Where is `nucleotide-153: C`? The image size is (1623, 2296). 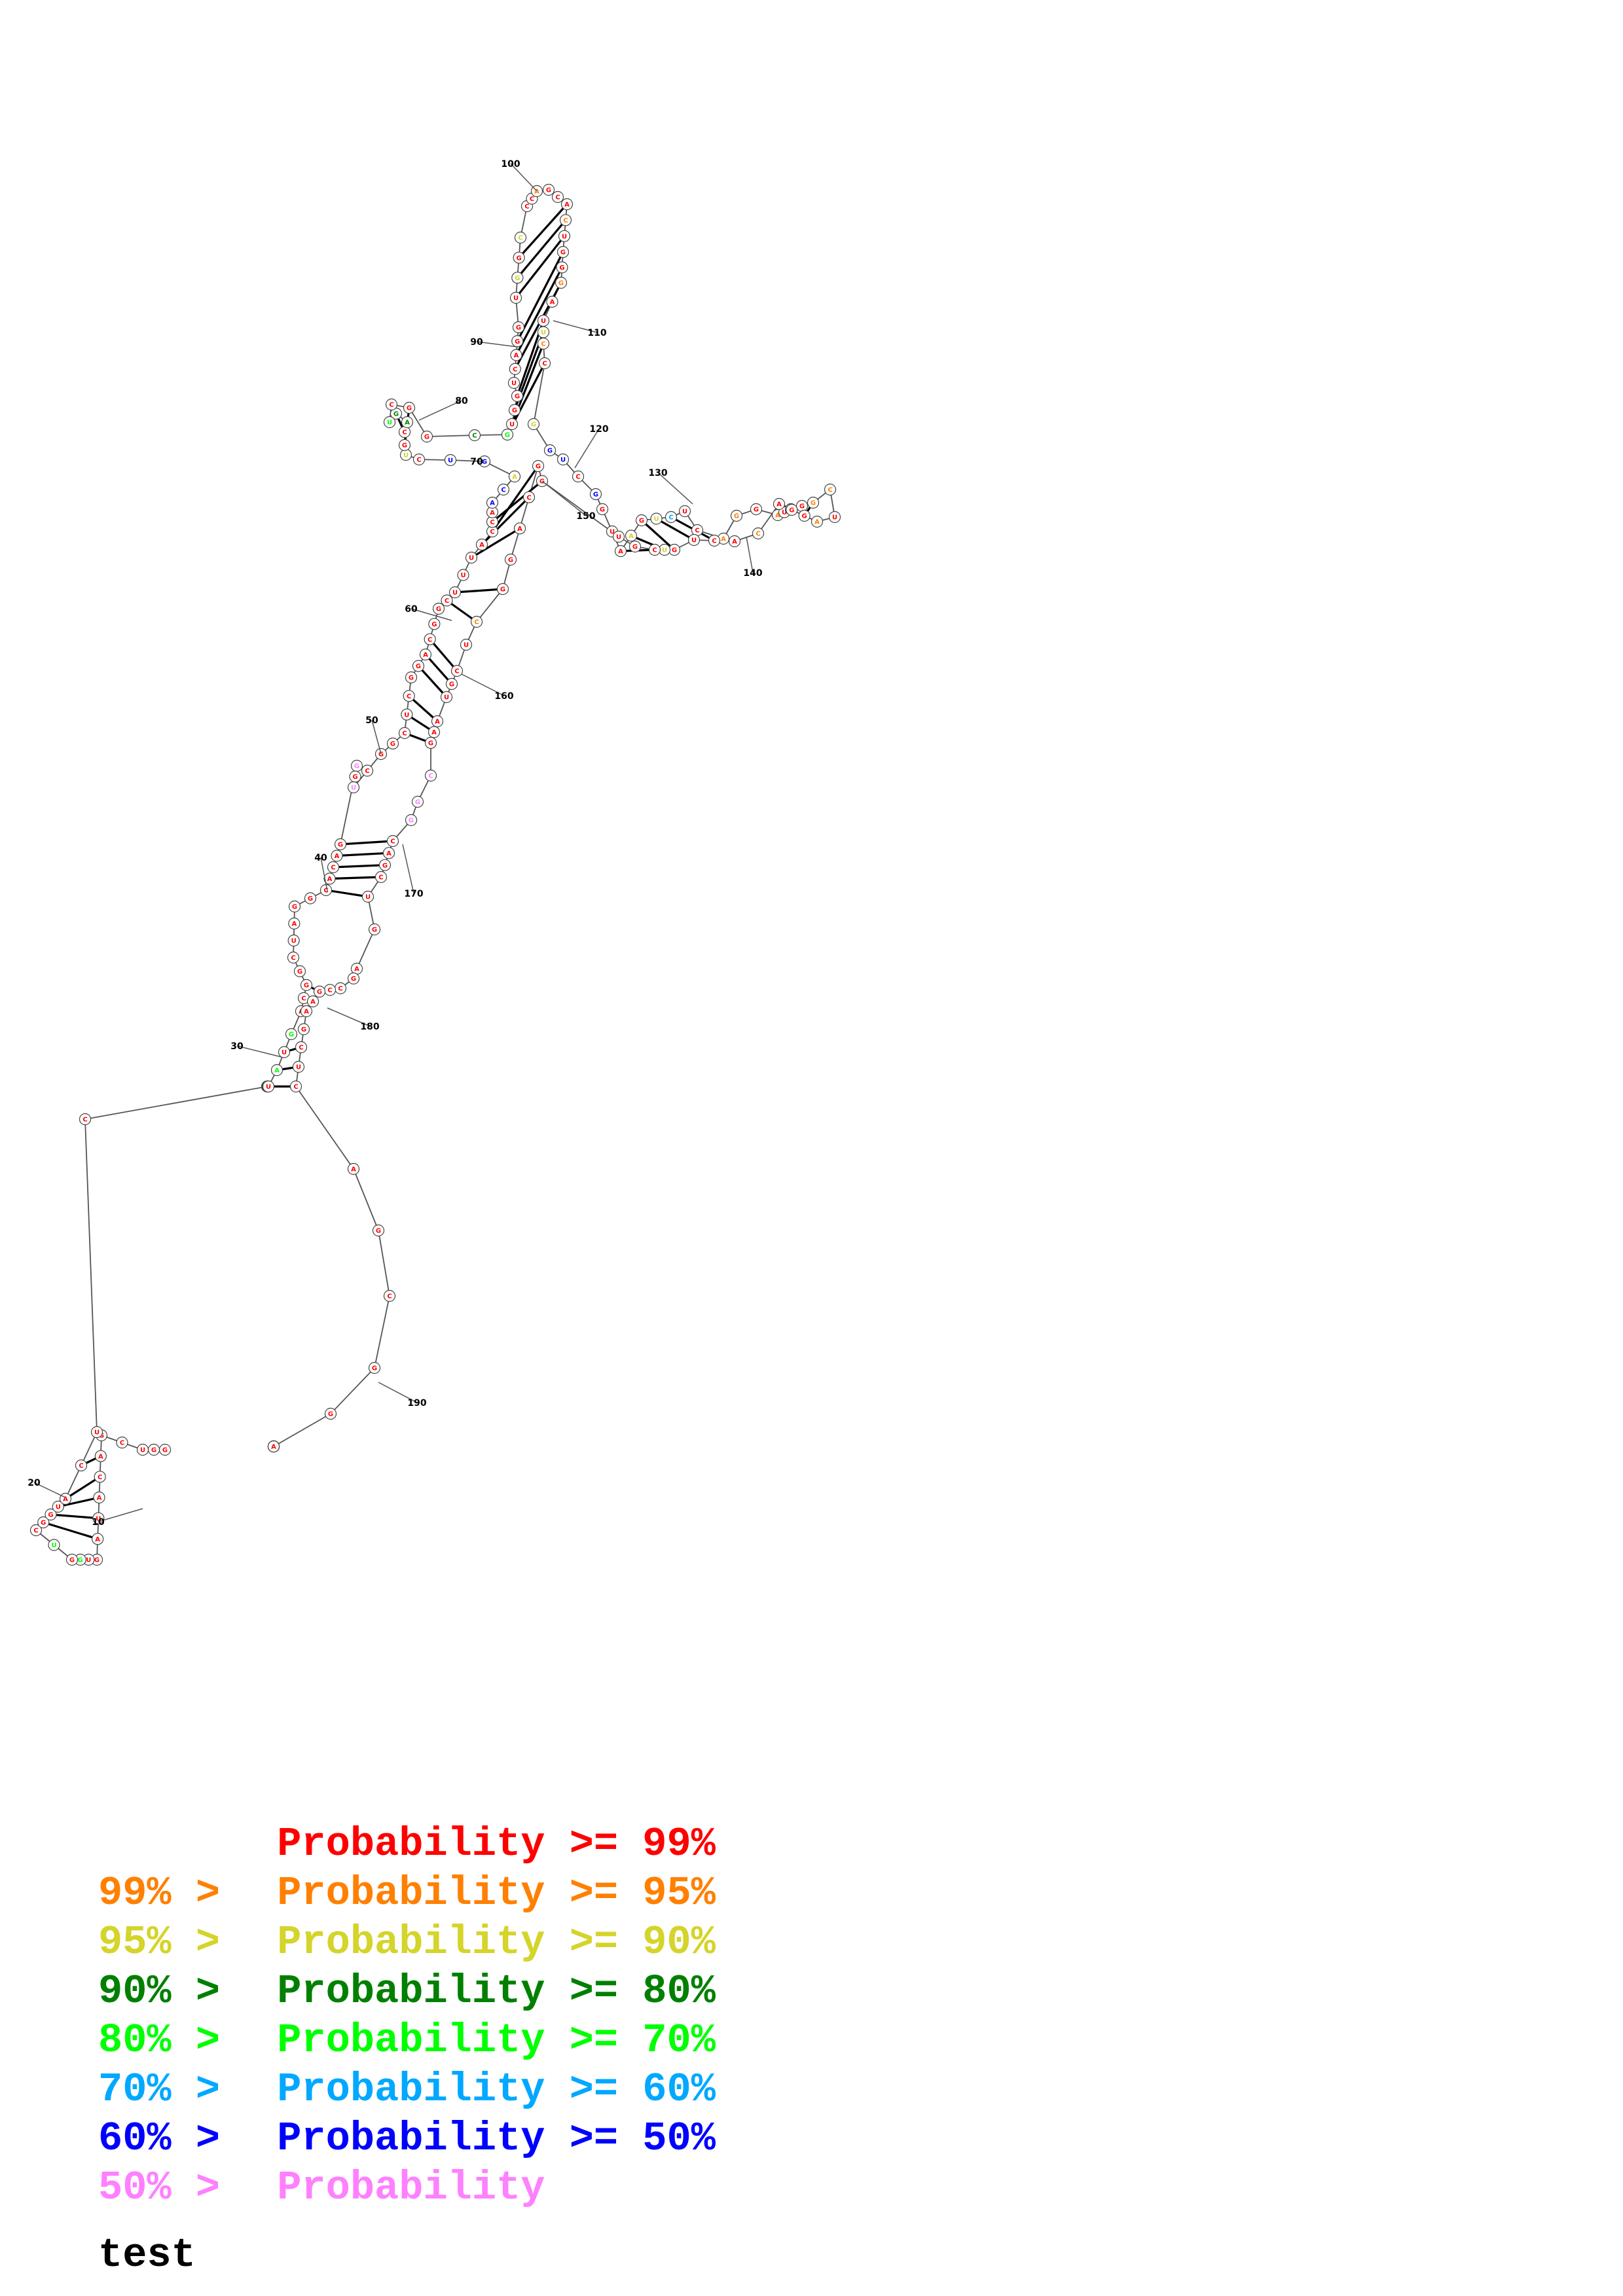 nucleotide-153: C is located at coordinates (529, 497).